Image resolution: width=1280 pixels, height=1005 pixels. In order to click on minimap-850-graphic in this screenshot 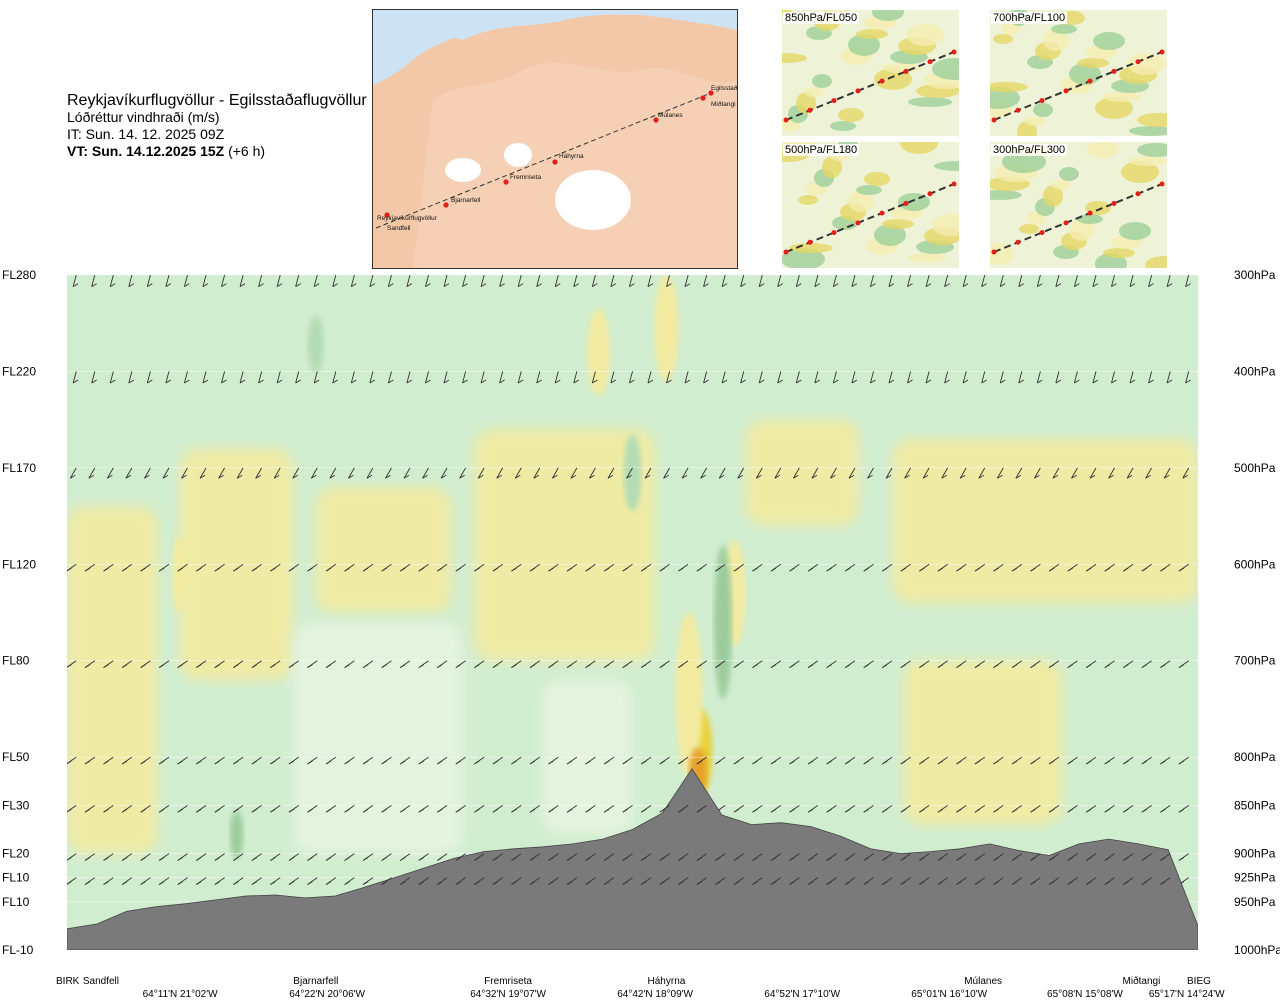, I will do `click(870, 71)`.